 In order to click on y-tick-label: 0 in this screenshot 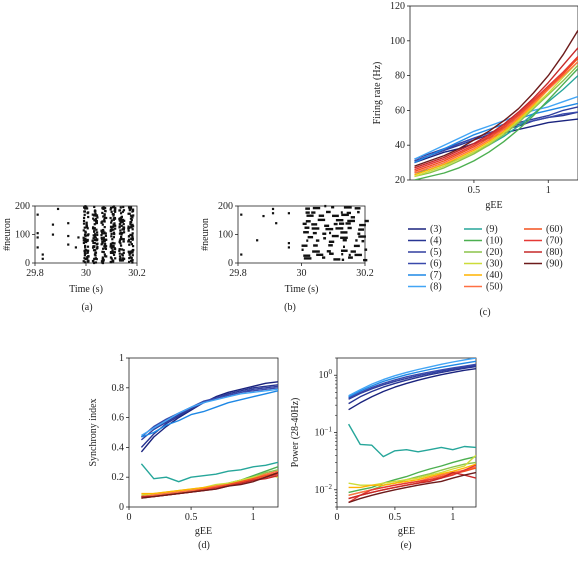, I will do `click(230, 263)`.